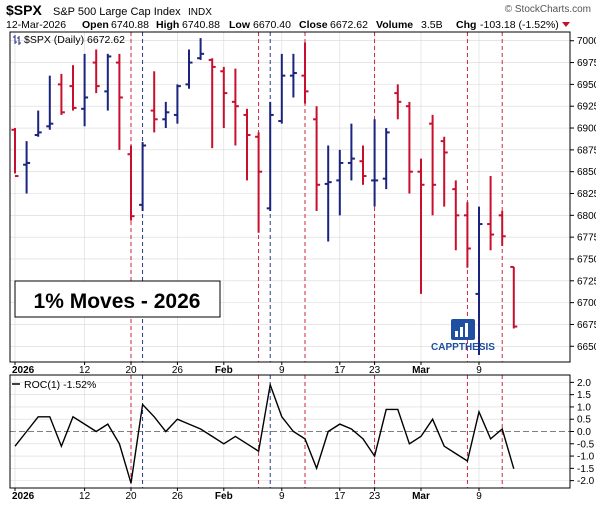  I want to click on exchange-text: INDX, so click(200, 12).